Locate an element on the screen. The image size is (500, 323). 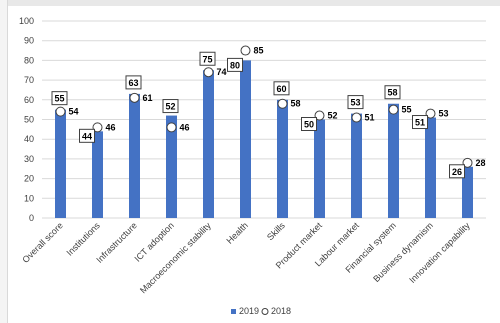
bar-value-label: 60 is located at coordinates (281, 89).